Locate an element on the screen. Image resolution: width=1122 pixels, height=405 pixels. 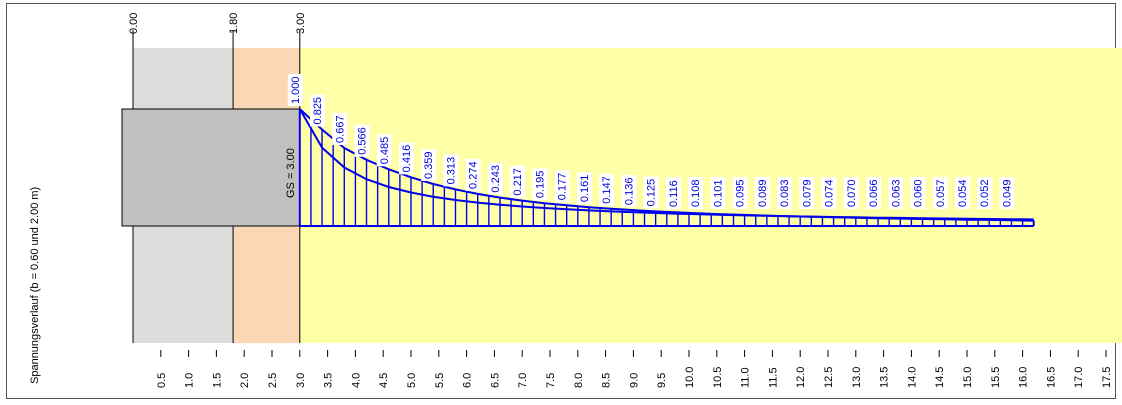
x-tick-label: 1.5 is located at coordinates (217, 380).